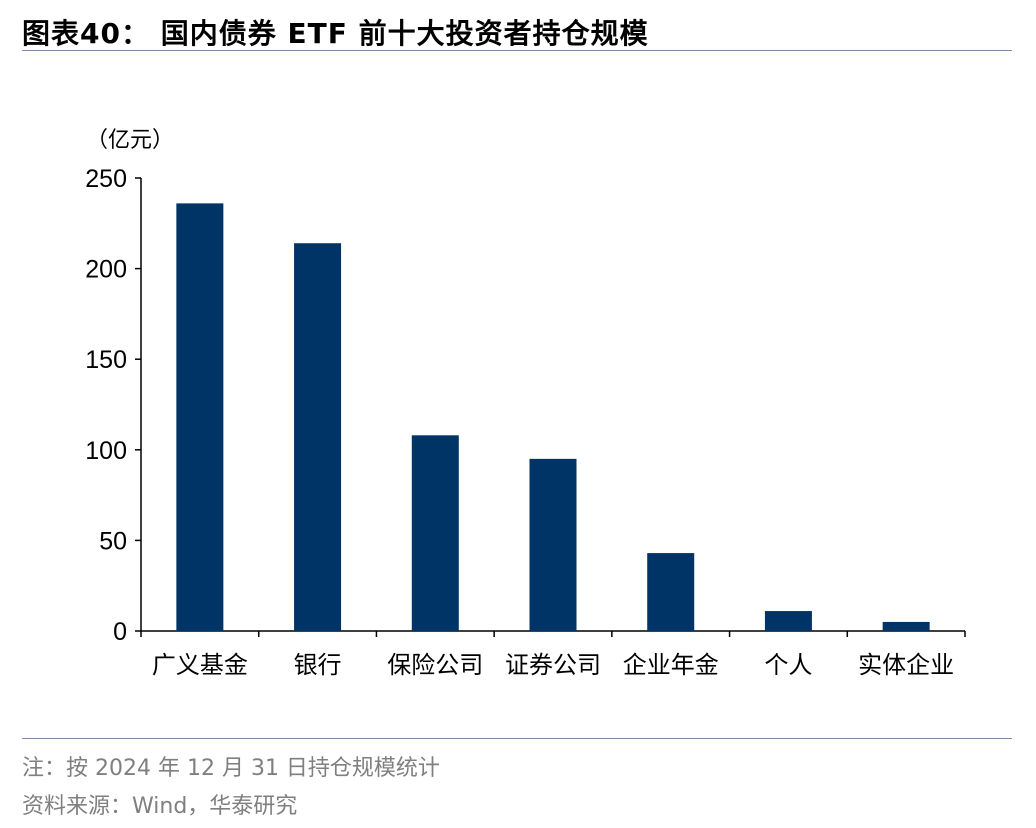 Image resolution: width=1036 pixels, height=828 pixels. I want to click on title-divider, so click(517, 50).